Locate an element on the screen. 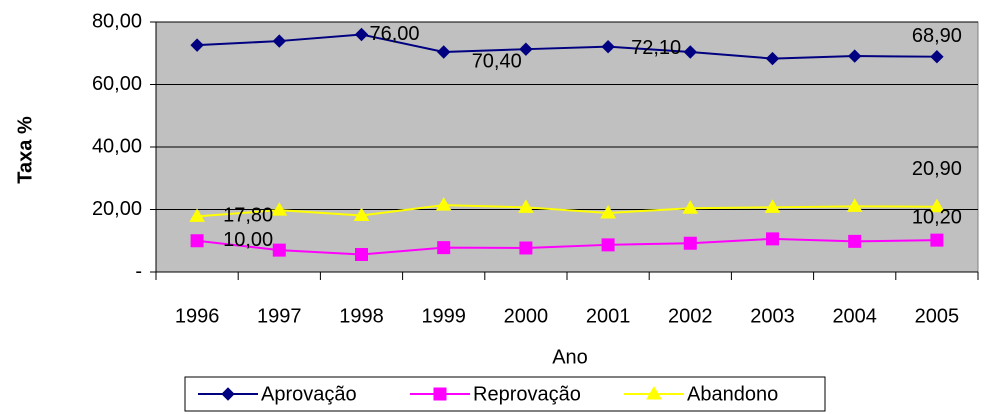 The width and height of the screenshot is (991, 414). x-tick-label: 2000 is located at coordinates (526, 316).